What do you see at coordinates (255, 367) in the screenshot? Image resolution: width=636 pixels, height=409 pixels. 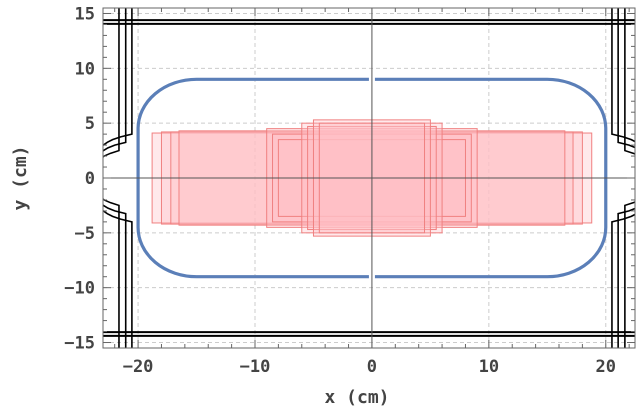 I see `x-tick-label: −10` at bounding box center [255, 367].